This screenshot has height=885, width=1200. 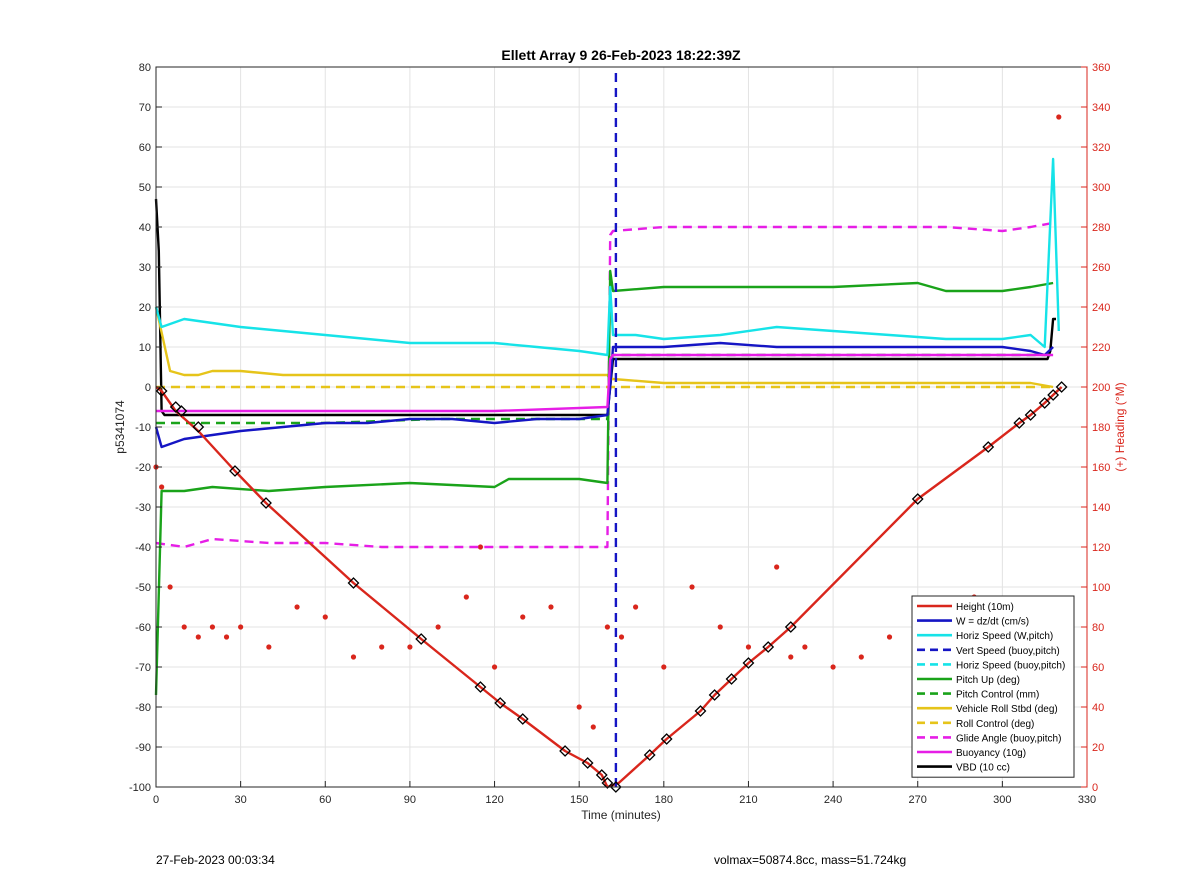 I want to click on y-right-tick-label: 360, so click(x=1101, y=68).